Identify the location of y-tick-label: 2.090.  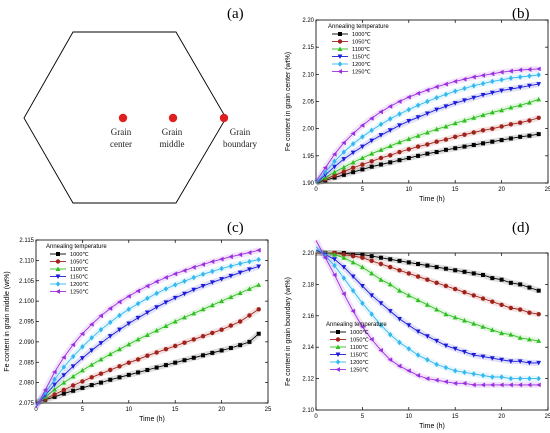
(27, 343).